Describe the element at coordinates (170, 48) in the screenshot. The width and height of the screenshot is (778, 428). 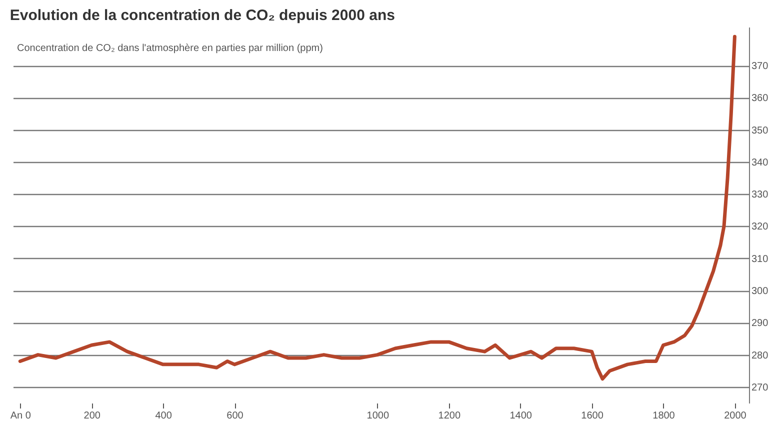
I see `annotation: Concentration de CO₂ dans l'atmosphère en parties par million (ppm)` at that location.